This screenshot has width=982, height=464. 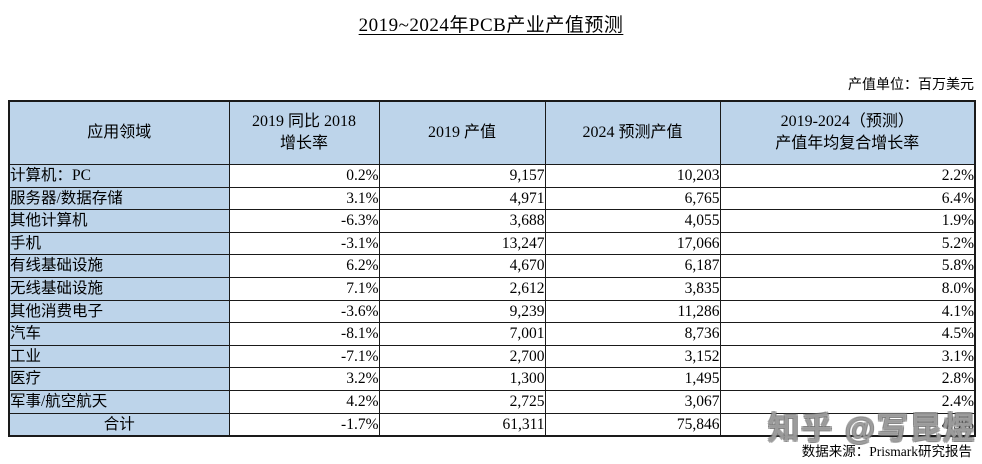 I want to click on cell-v2019: 13,247, so click(x=462, y=243).